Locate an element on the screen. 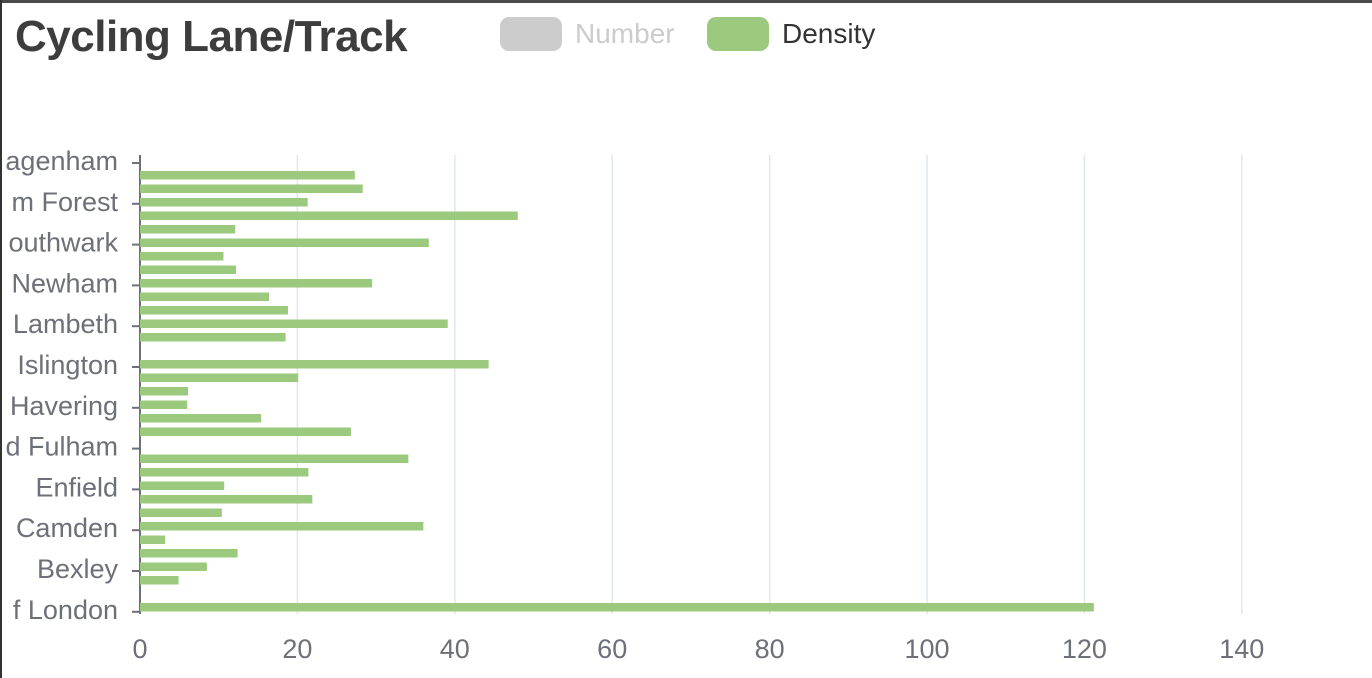  y-tick-label-8: Enfield is located at coordinates (76, 487).